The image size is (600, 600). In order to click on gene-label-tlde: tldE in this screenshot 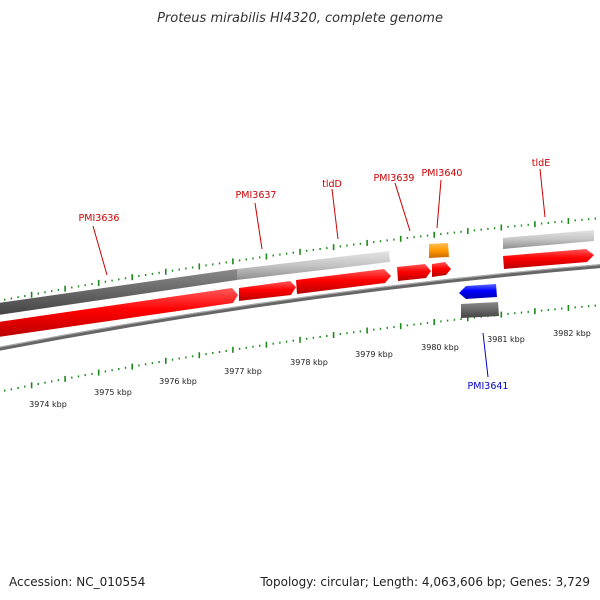, I will do `click(541, 163)`.